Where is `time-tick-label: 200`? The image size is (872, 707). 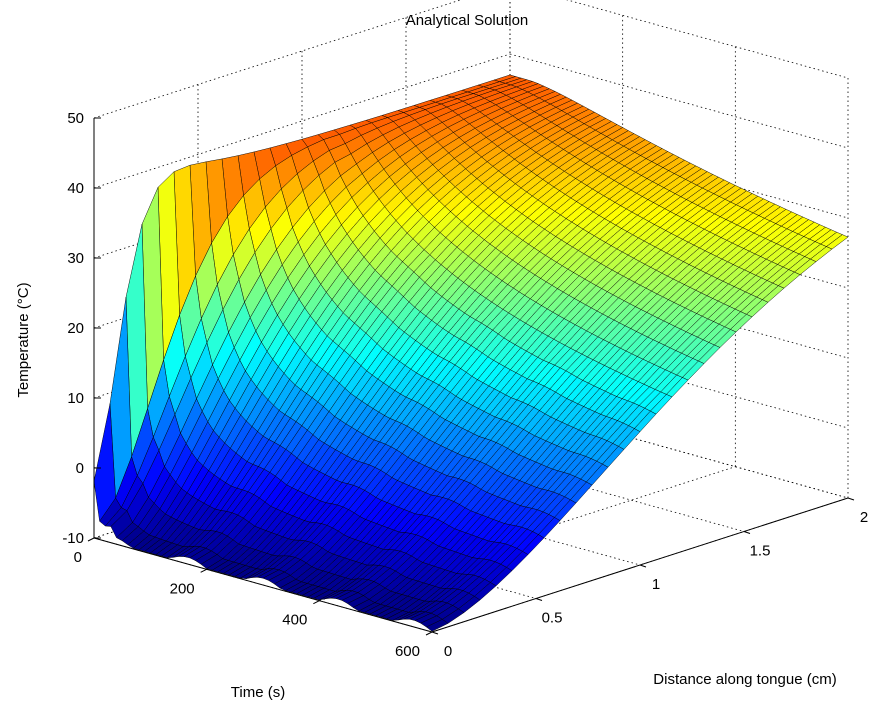 time-tick-label: 200 is located at coordinates (182, 588).